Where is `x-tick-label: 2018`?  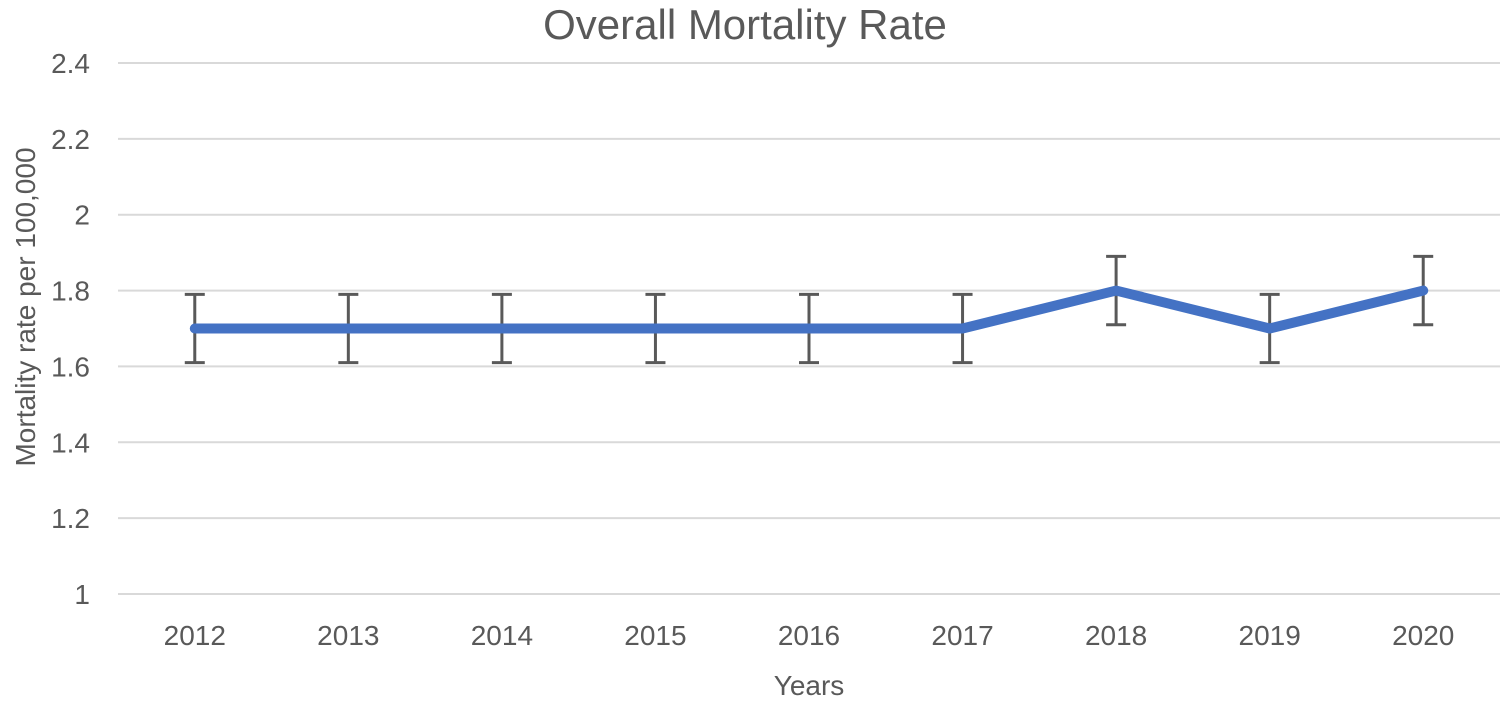
x-tick-label: 2018 is located at coordinates (1116, 635).